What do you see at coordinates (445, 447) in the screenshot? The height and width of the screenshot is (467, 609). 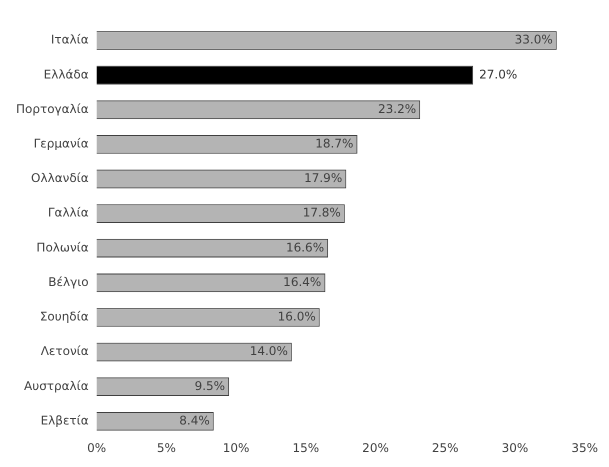 I see `x-tick-label: 25%` at bounding box center [445, 447].